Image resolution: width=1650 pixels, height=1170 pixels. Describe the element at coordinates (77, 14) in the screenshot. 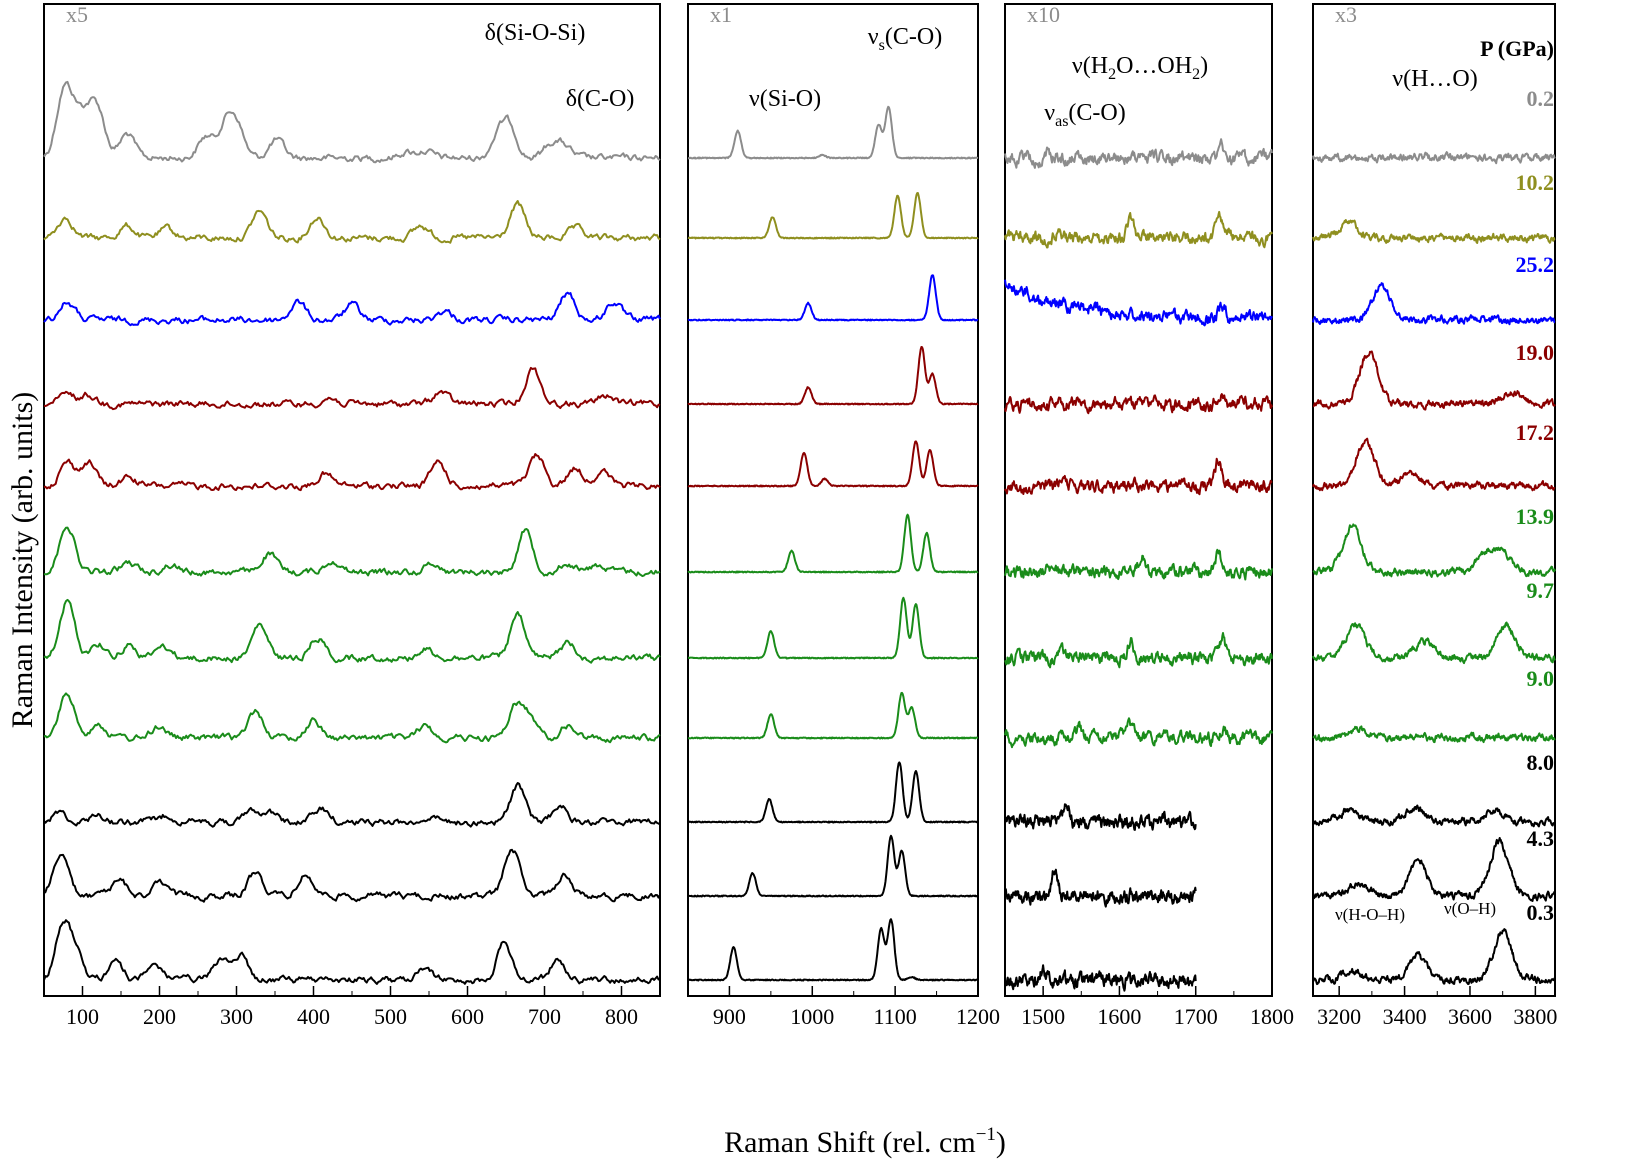

I see `panel-scale-label: x5` at that location.